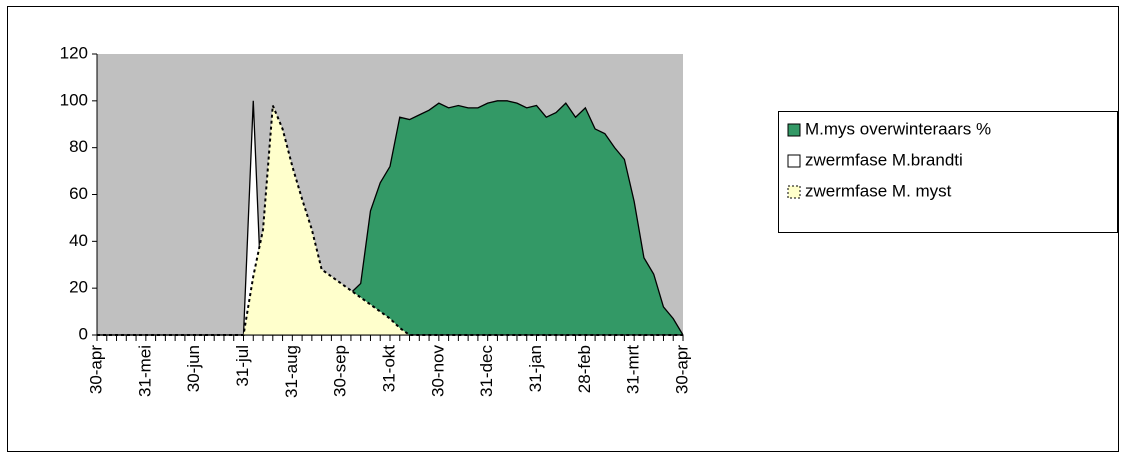  I want to click on legend-label: M.mys overwinteraars %, so click(898, 128).